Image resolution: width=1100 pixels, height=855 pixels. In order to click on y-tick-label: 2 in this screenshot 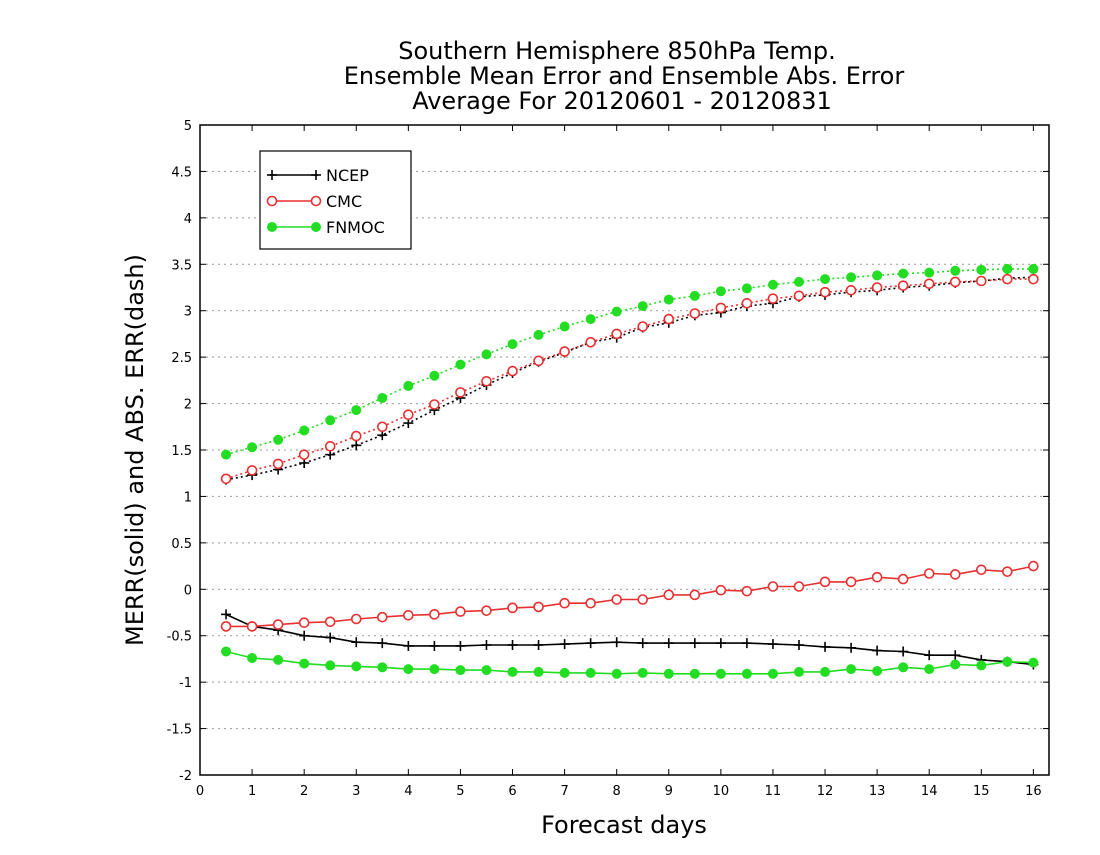, I will do `click(188, 405)`.